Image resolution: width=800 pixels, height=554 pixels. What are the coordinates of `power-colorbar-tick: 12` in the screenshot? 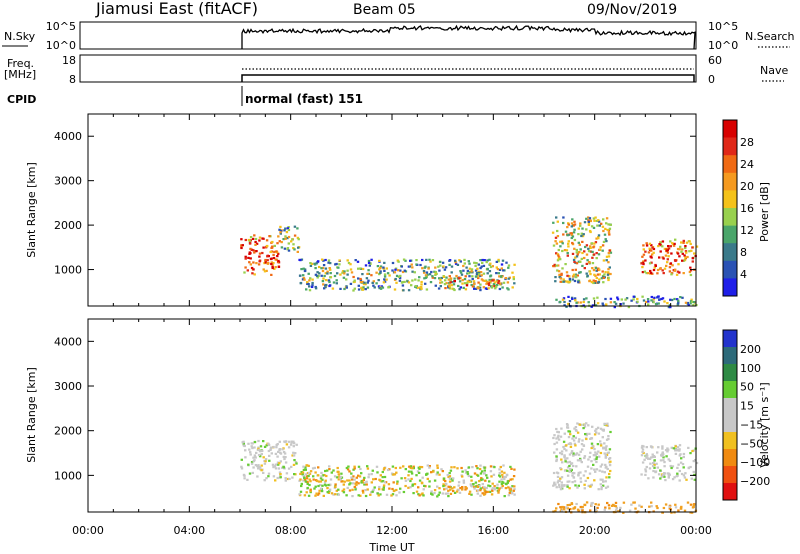 It's located at (747, 230).